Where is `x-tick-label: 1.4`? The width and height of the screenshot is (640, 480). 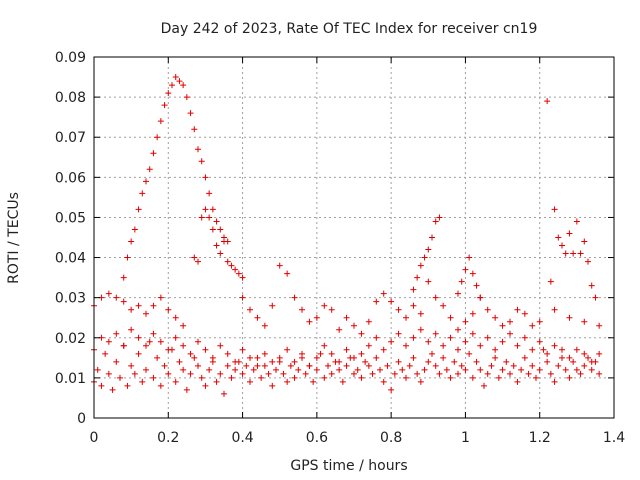 x-tick-label: 1.4 is located at coordinates (614, 438).